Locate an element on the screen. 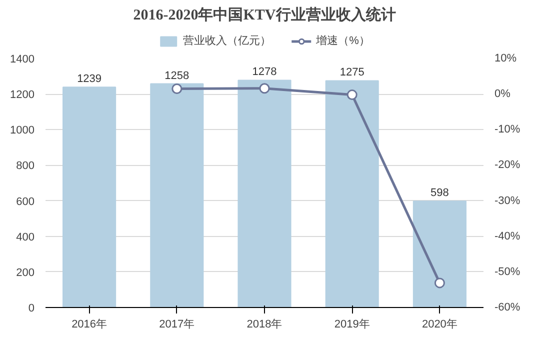 This screenshot has width=535, height=337. data-label: 1278 is located at coordinates (264, 72).